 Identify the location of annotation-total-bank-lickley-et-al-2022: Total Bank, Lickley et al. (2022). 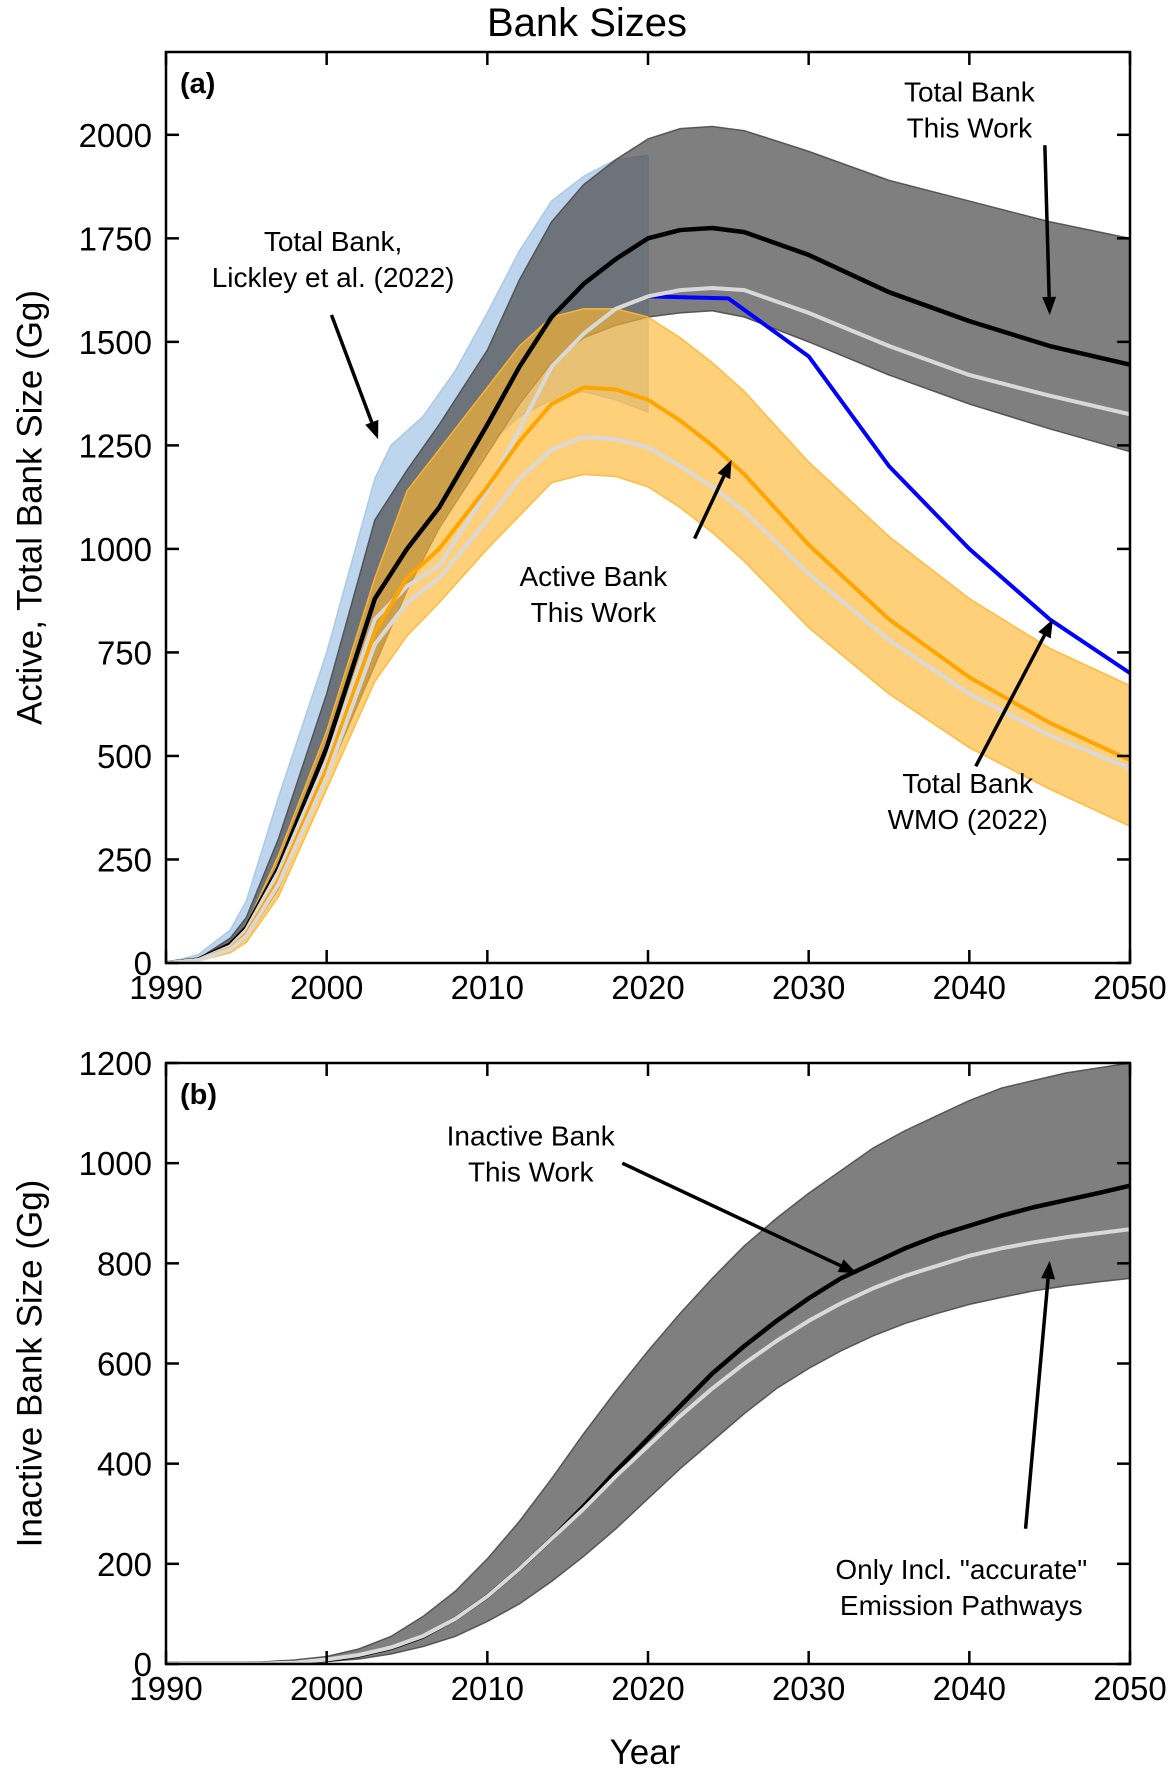
(333, 259).